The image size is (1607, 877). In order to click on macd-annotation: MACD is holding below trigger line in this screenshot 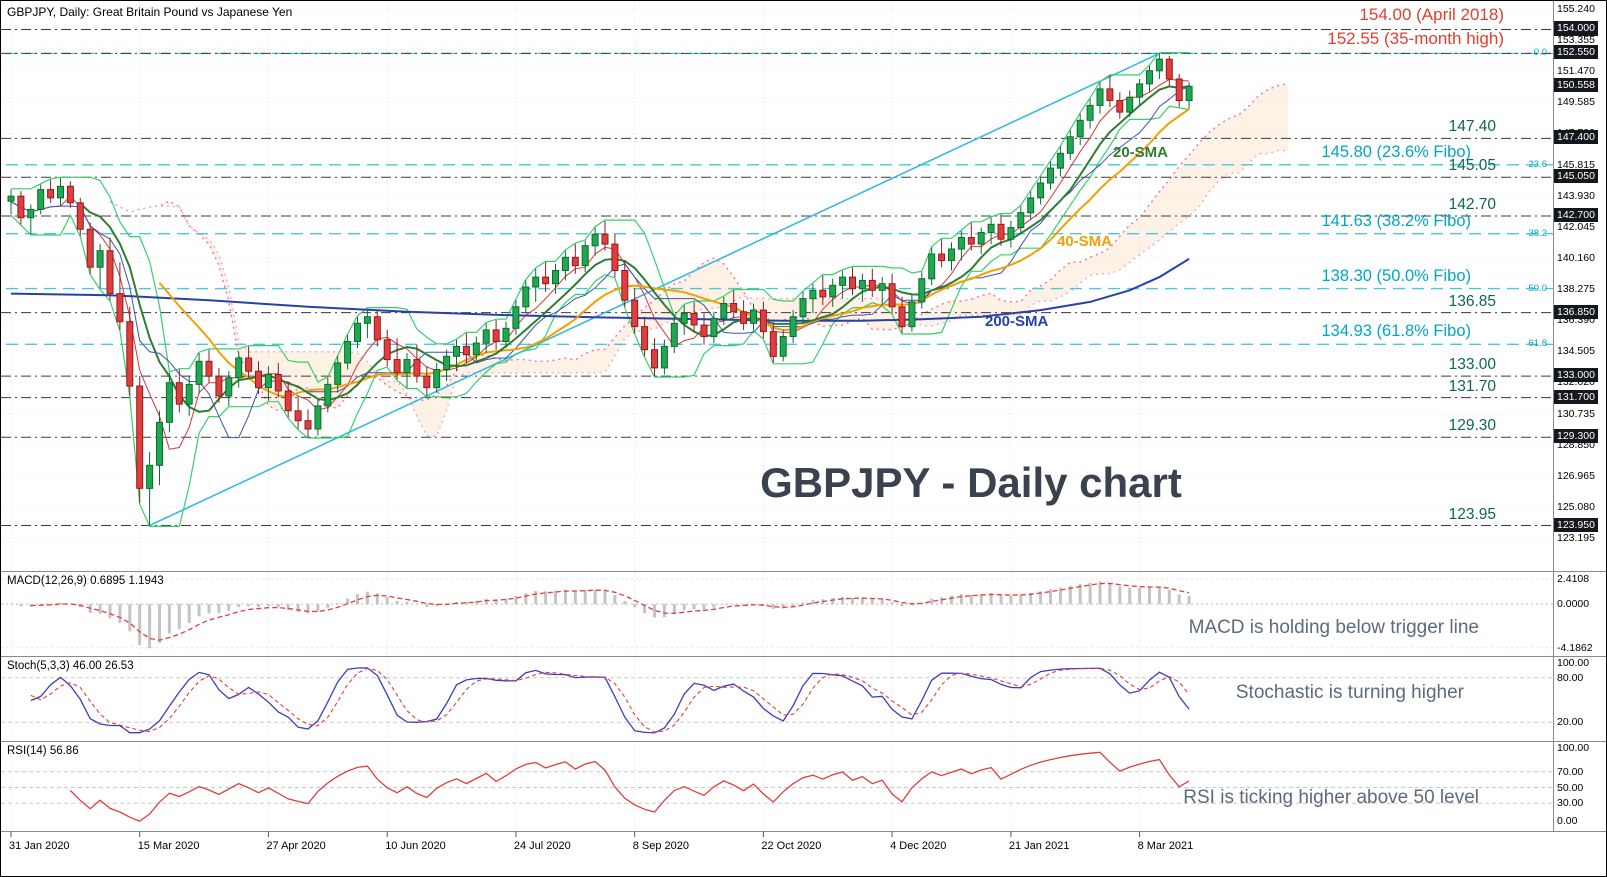, I will do `click(1333, 627)`.